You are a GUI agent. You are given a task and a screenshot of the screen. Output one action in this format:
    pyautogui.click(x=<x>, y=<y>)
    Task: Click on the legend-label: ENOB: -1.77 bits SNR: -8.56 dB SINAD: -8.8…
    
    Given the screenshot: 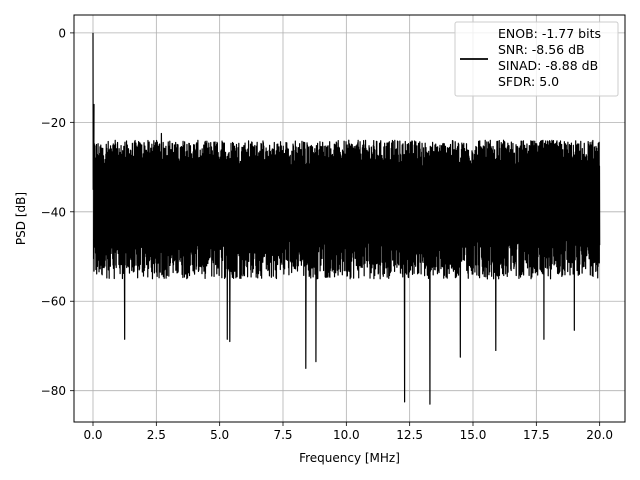 What is the action you would take?
    pyautogui.click(x=549, y=57)
    